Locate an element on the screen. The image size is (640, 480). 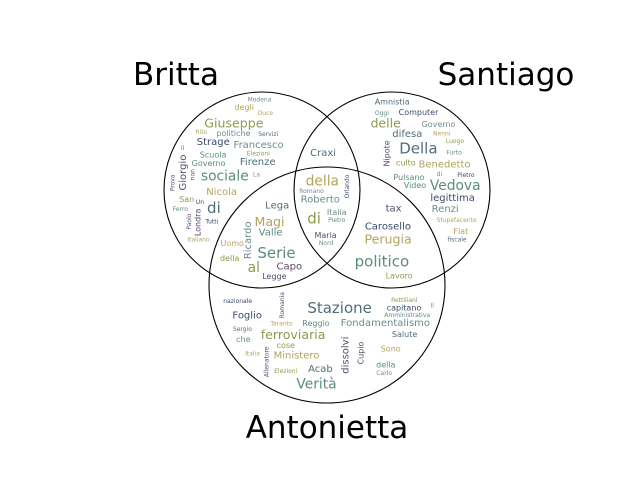
word-ac: al is located at coordinates (254, 268).